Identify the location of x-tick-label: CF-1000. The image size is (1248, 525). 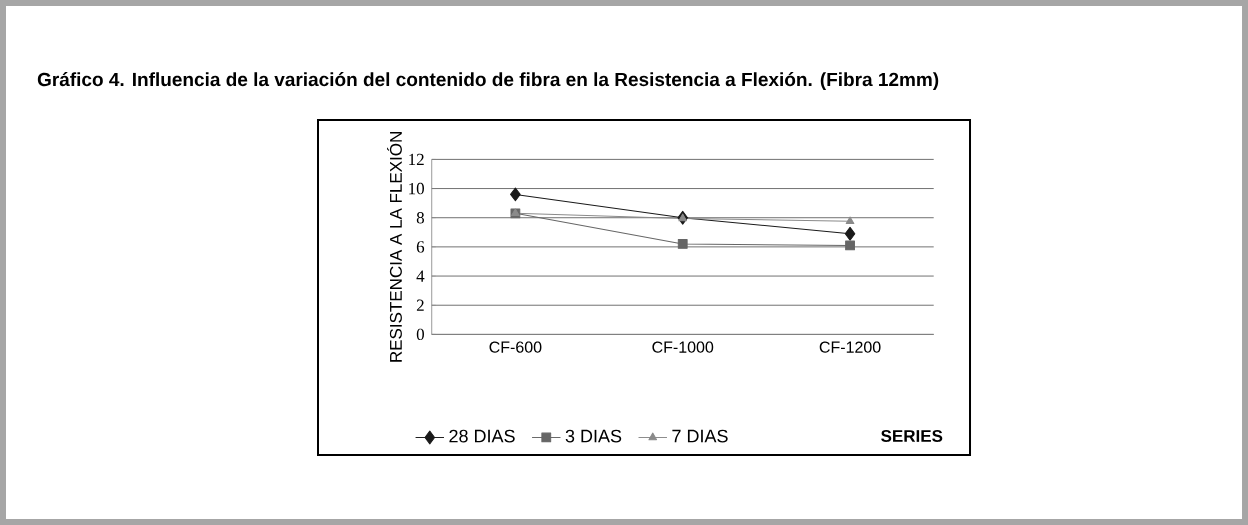
(683, 347).